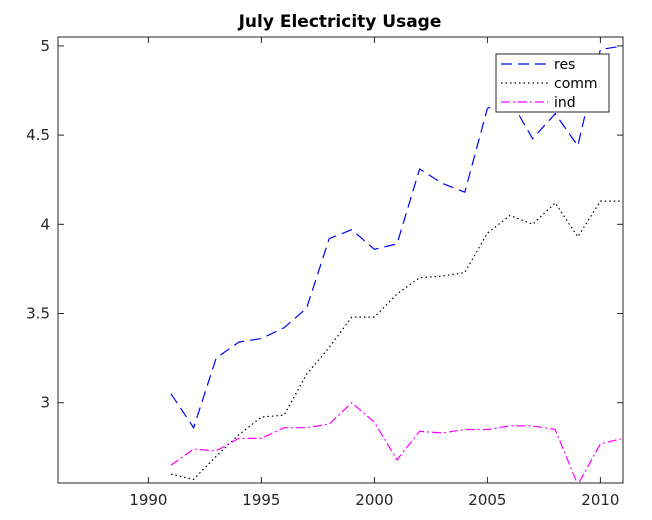 This screenshot has width=652, height=520. I want to click on y-tick-label: 3.5, so click(38, 314).